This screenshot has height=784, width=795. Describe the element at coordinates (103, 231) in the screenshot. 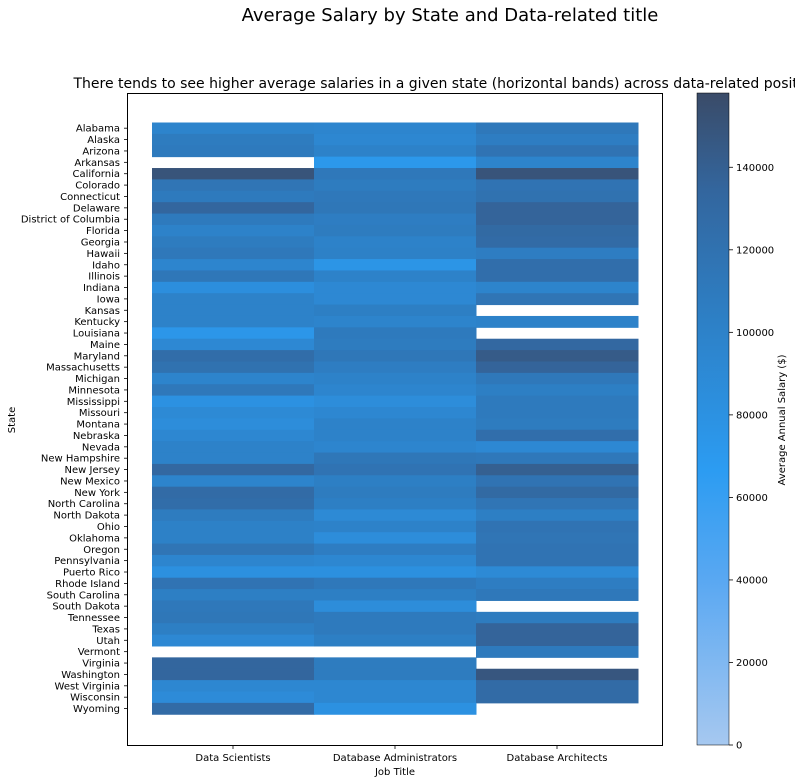

I see `y-tick-label: Florida` at that location.